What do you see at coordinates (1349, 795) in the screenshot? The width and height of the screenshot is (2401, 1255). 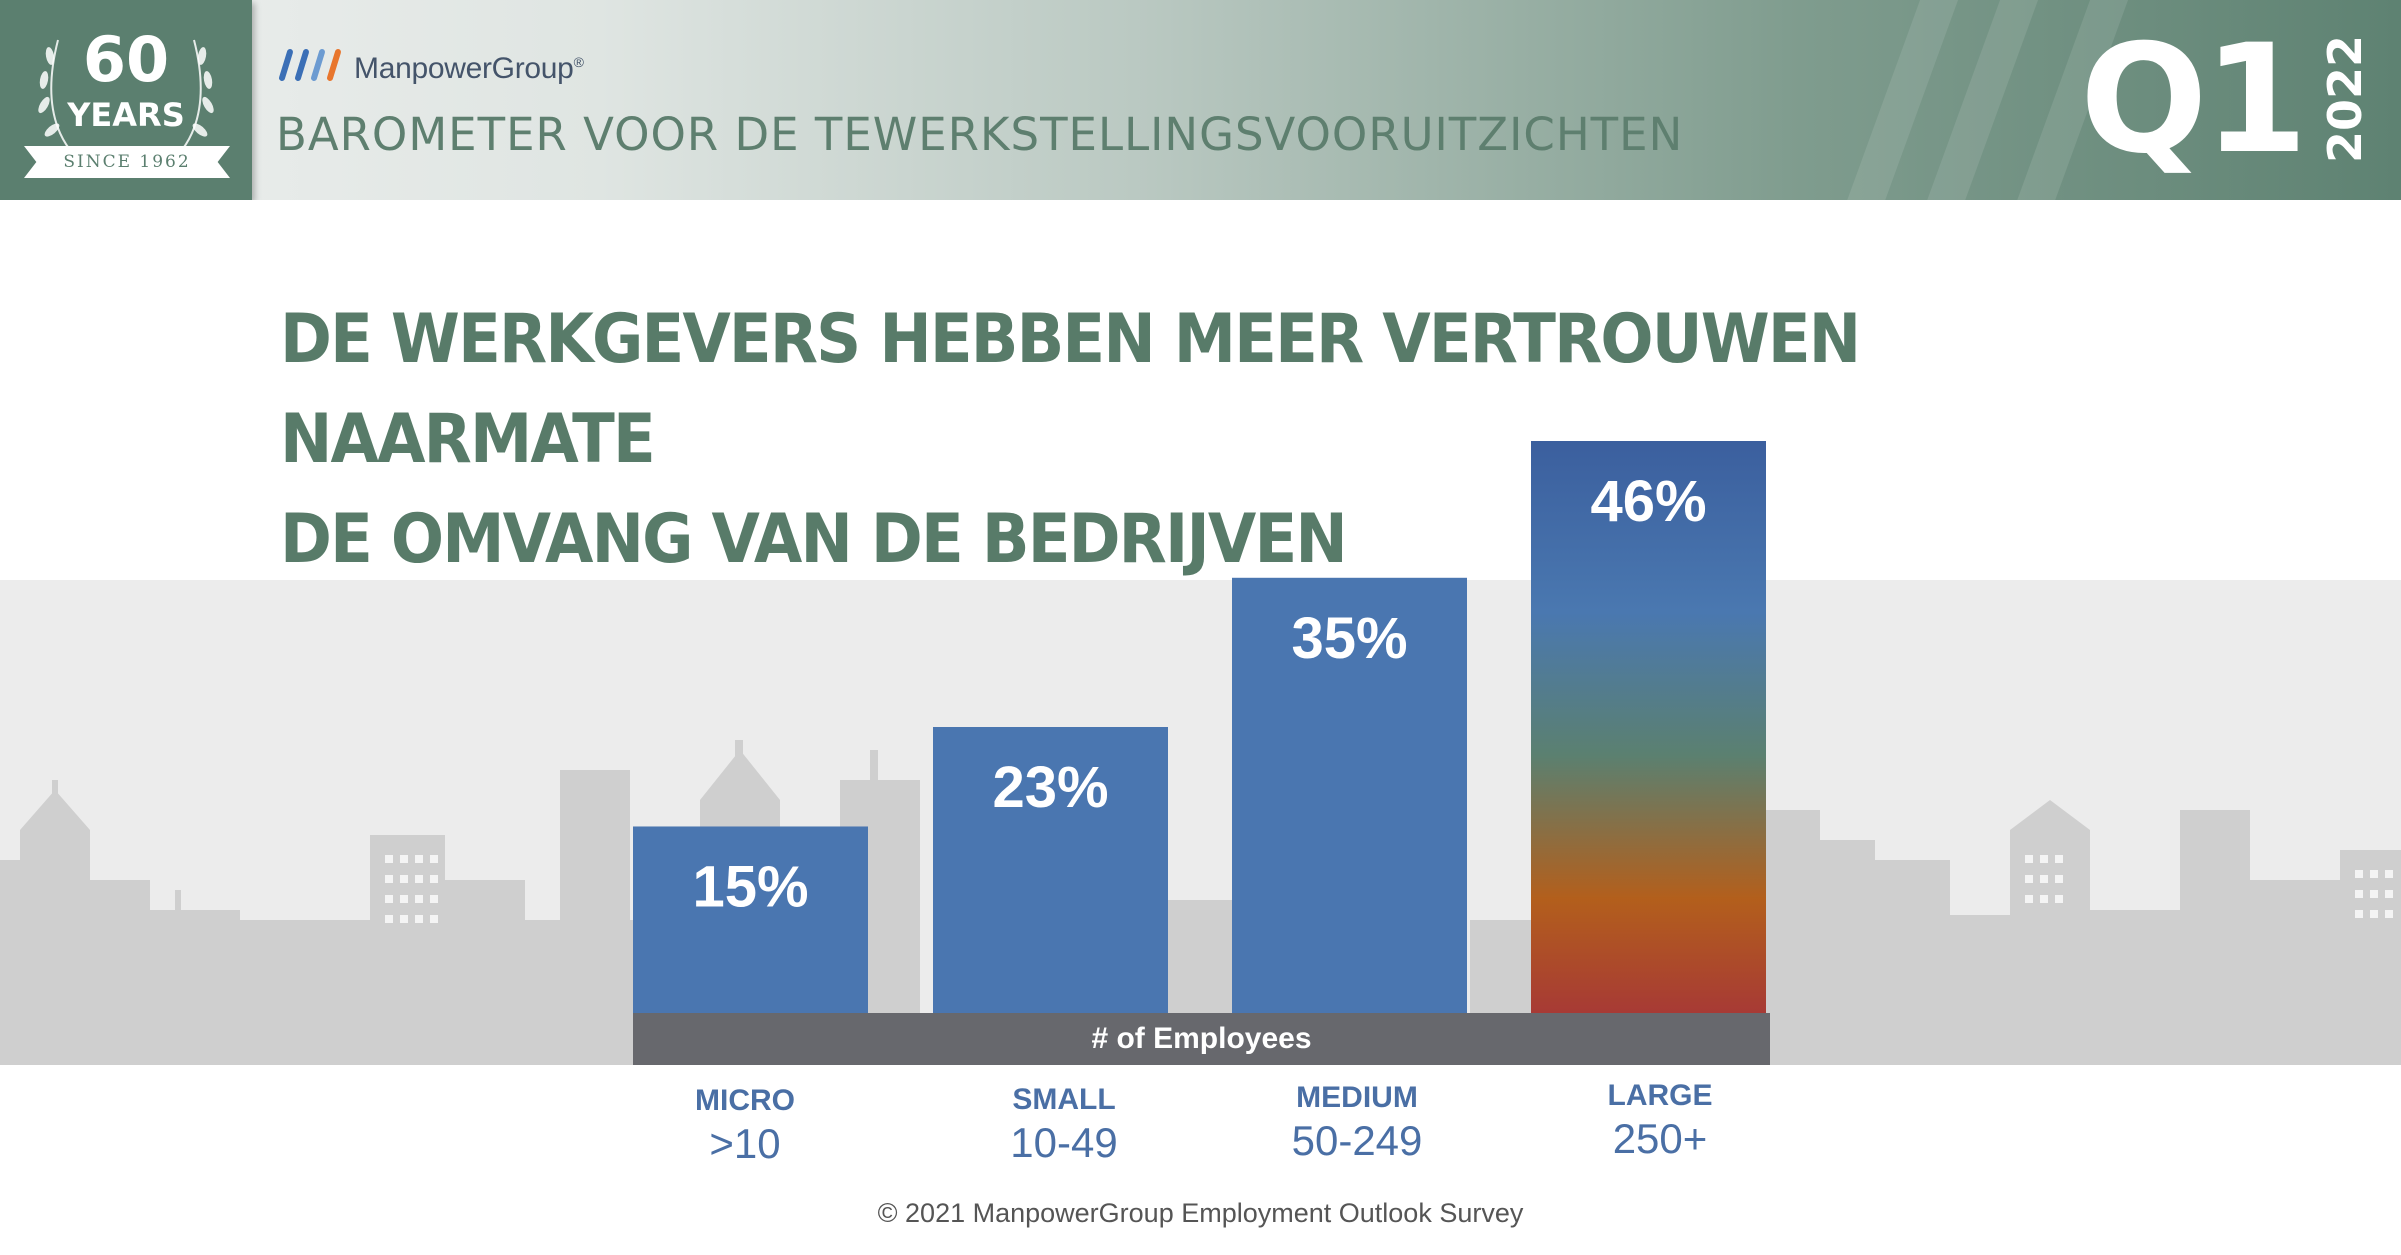 I see `bar-medium` at bounding box center [1349, 795].